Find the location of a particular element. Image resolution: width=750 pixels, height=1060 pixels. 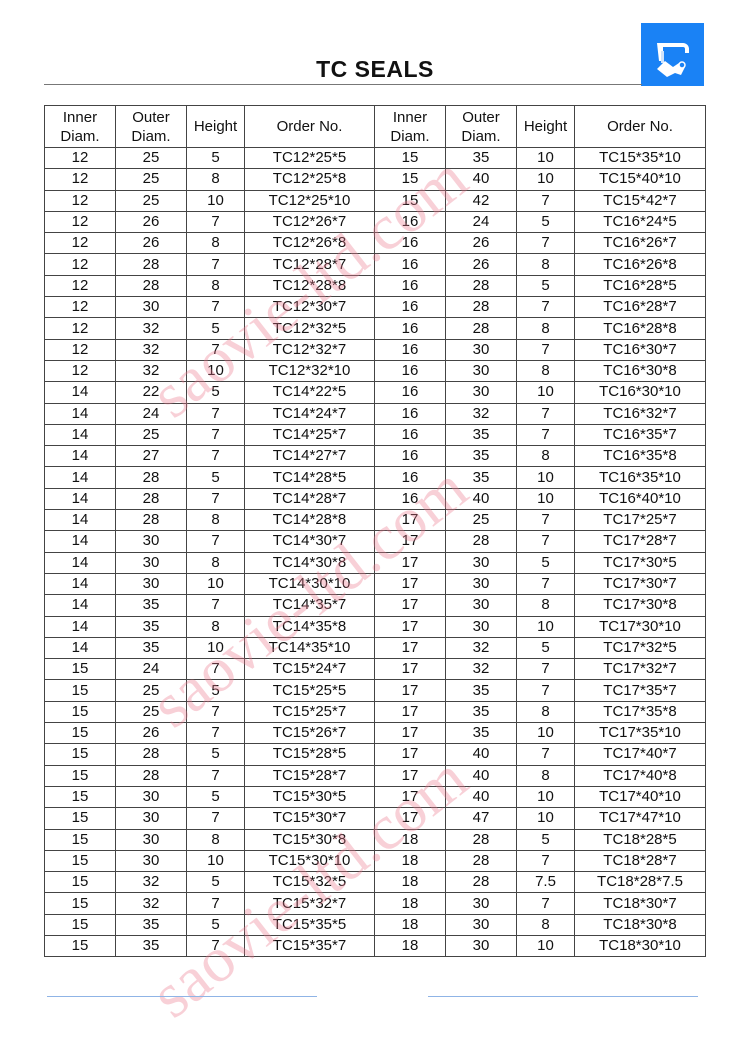

page-title: TC SEALS is located at coordinates (375, 69).